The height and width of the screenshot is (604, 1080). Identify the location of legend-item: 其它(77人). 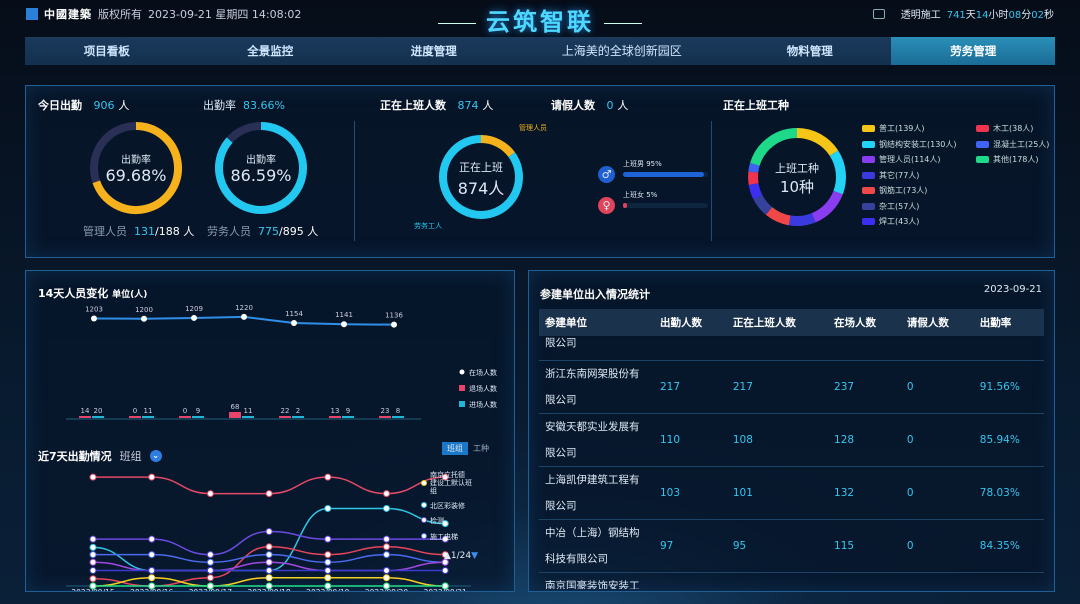
(919, 176).